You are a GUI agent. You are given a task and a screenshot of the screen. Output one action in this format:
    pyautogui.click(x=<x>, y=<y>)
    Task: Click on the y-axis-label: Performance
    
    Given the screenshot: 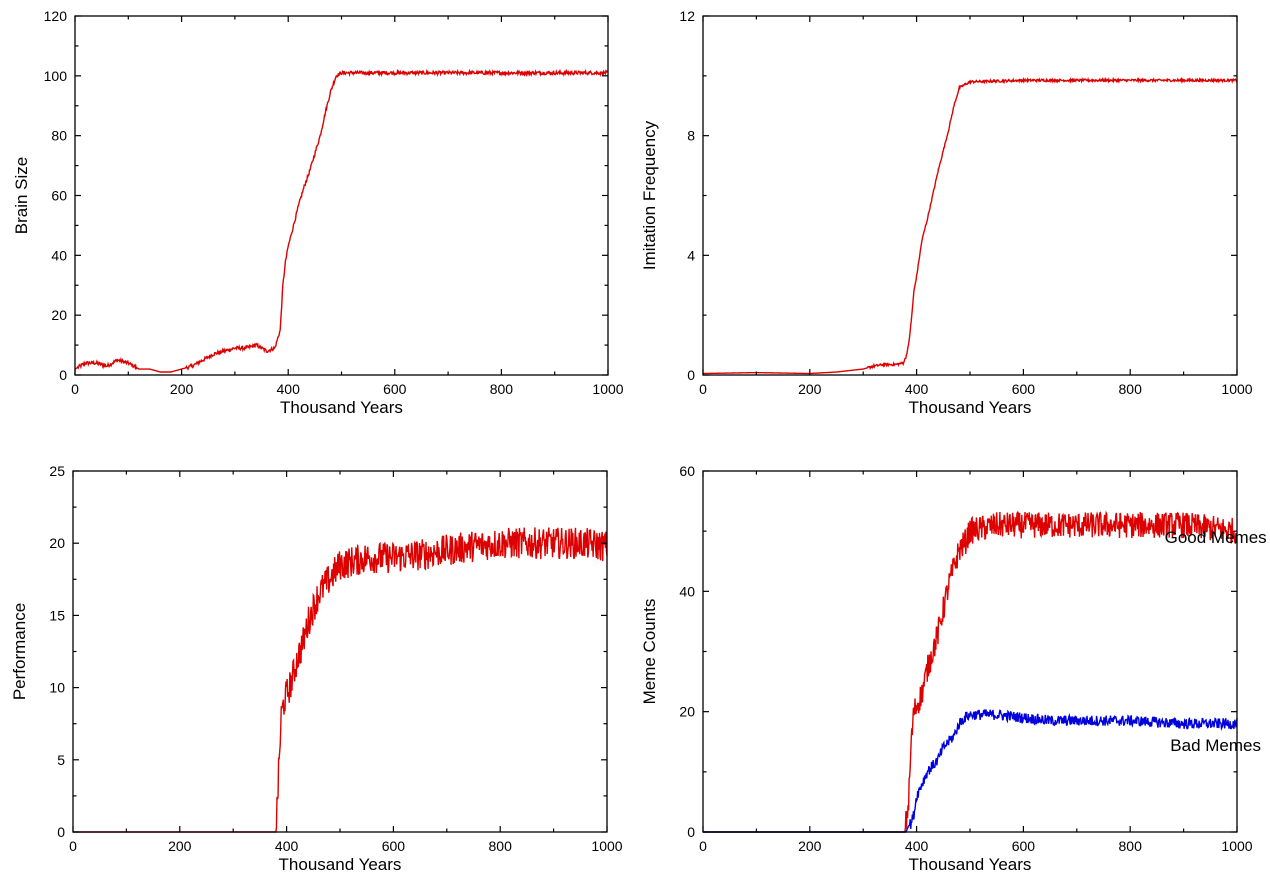 What is the action you would take?
    pyautogui.click(x=19, y=651)
    